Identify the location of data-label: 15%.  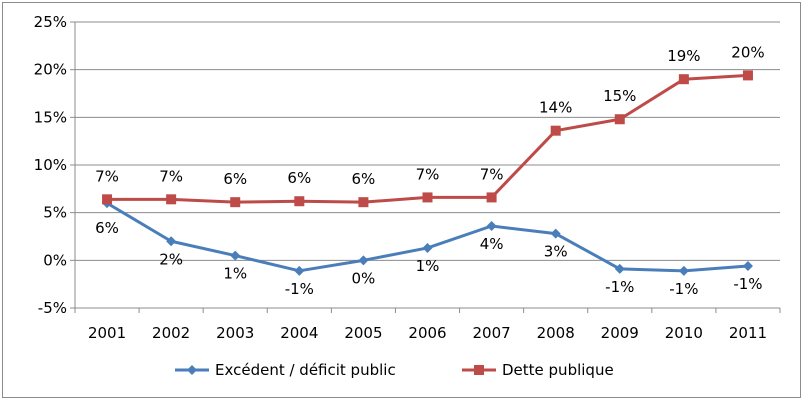
(619, 96).